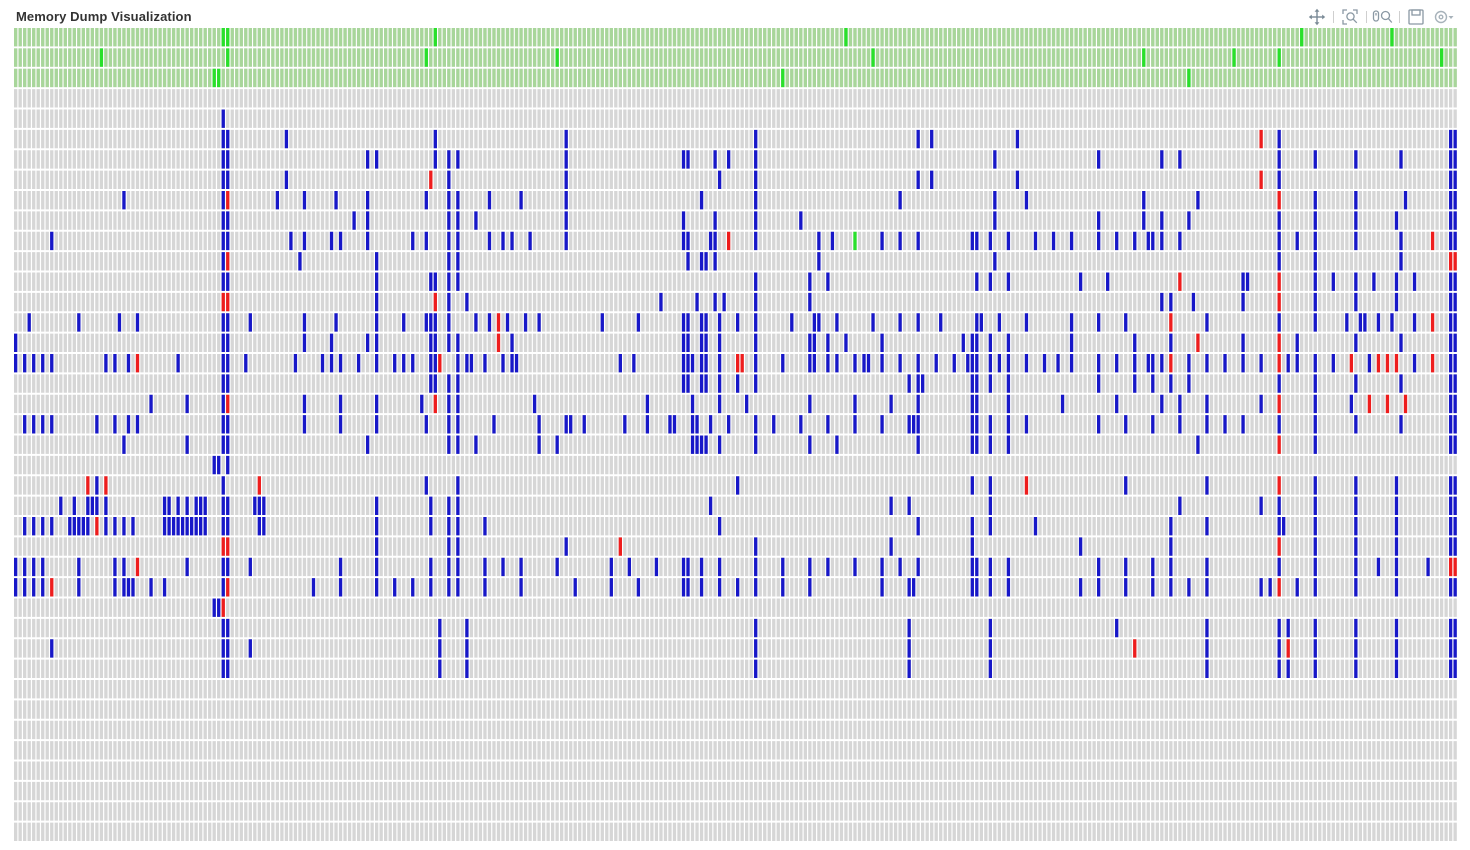  I want to click on pan-tool-button, so click(1317, 18).